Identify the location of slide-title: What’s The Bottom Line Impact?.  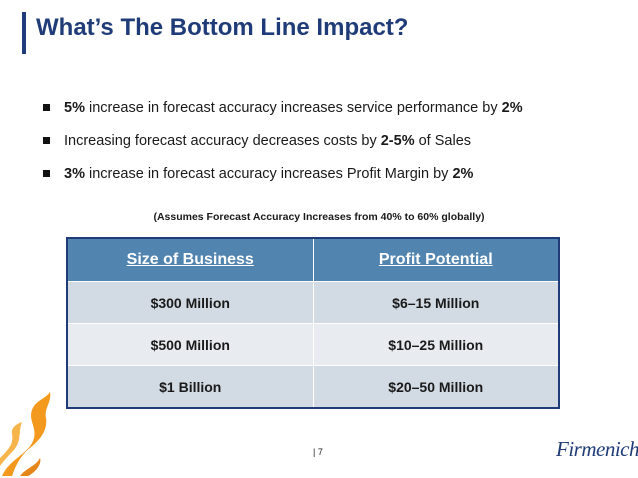
(222, 27).